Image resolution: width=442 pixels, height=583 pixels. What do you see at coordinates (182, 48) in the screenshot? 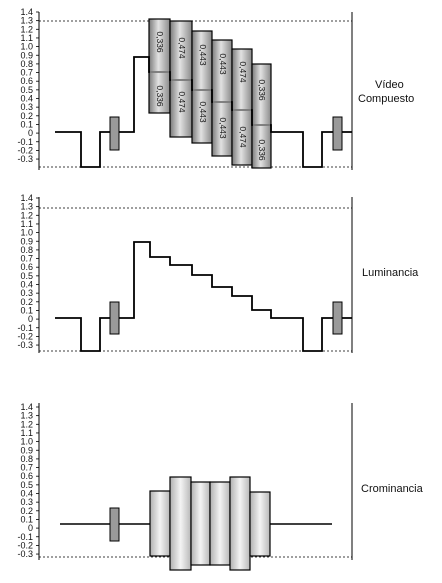
I see `block-value-2-top: 0,474` at bounding box center [182, 48].